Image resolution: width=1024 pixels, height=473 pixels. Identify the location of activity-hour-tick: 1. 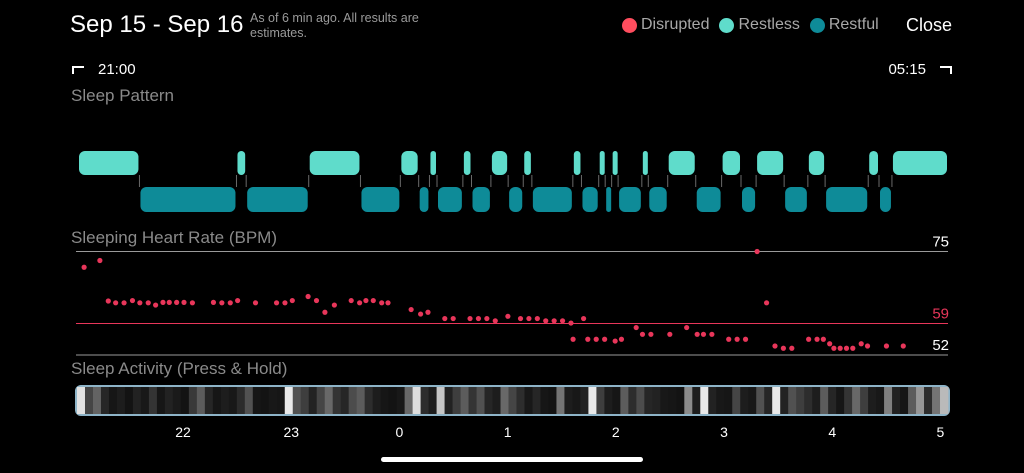
(508, 432).